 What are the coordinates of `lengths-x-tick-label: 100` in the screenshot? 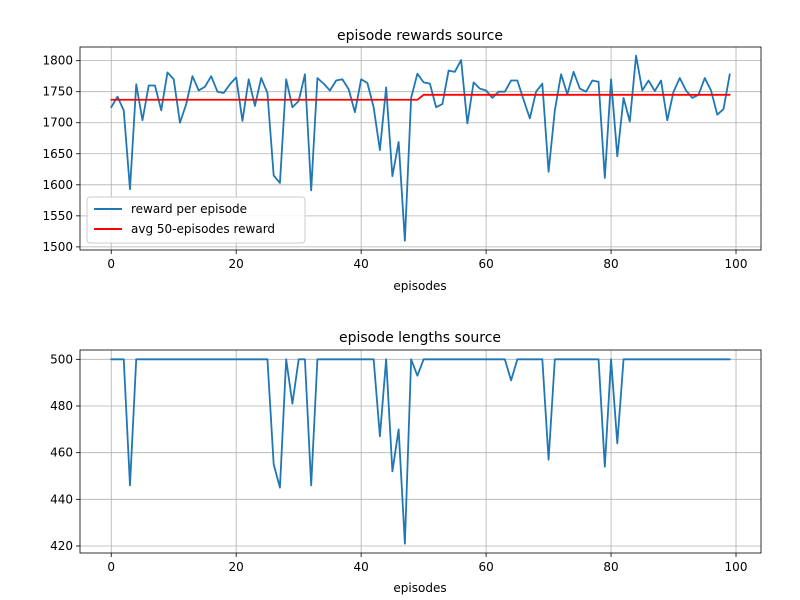 It's located at (736, 567).